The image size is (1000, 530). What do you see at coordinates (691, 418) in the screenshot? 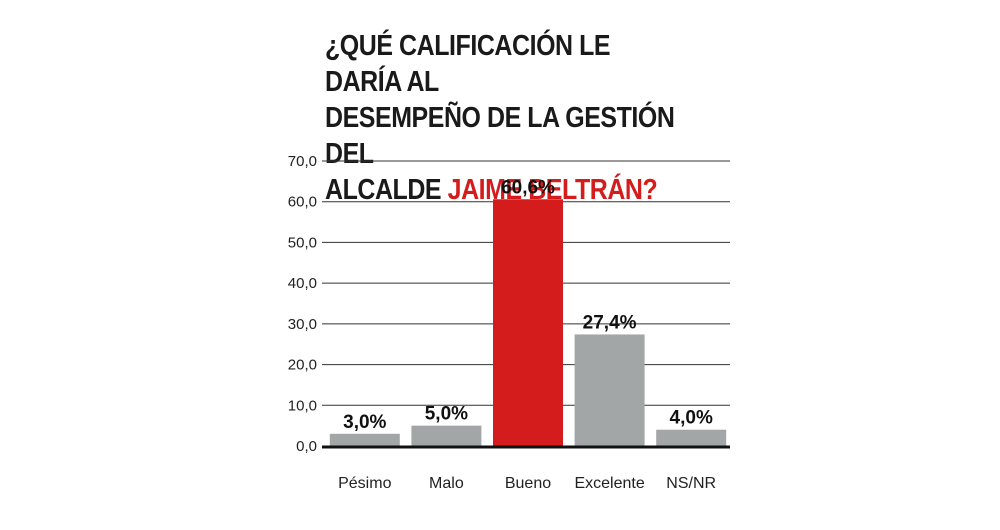
I see `data-label: 4,0%` at bounding box center [691, 418].